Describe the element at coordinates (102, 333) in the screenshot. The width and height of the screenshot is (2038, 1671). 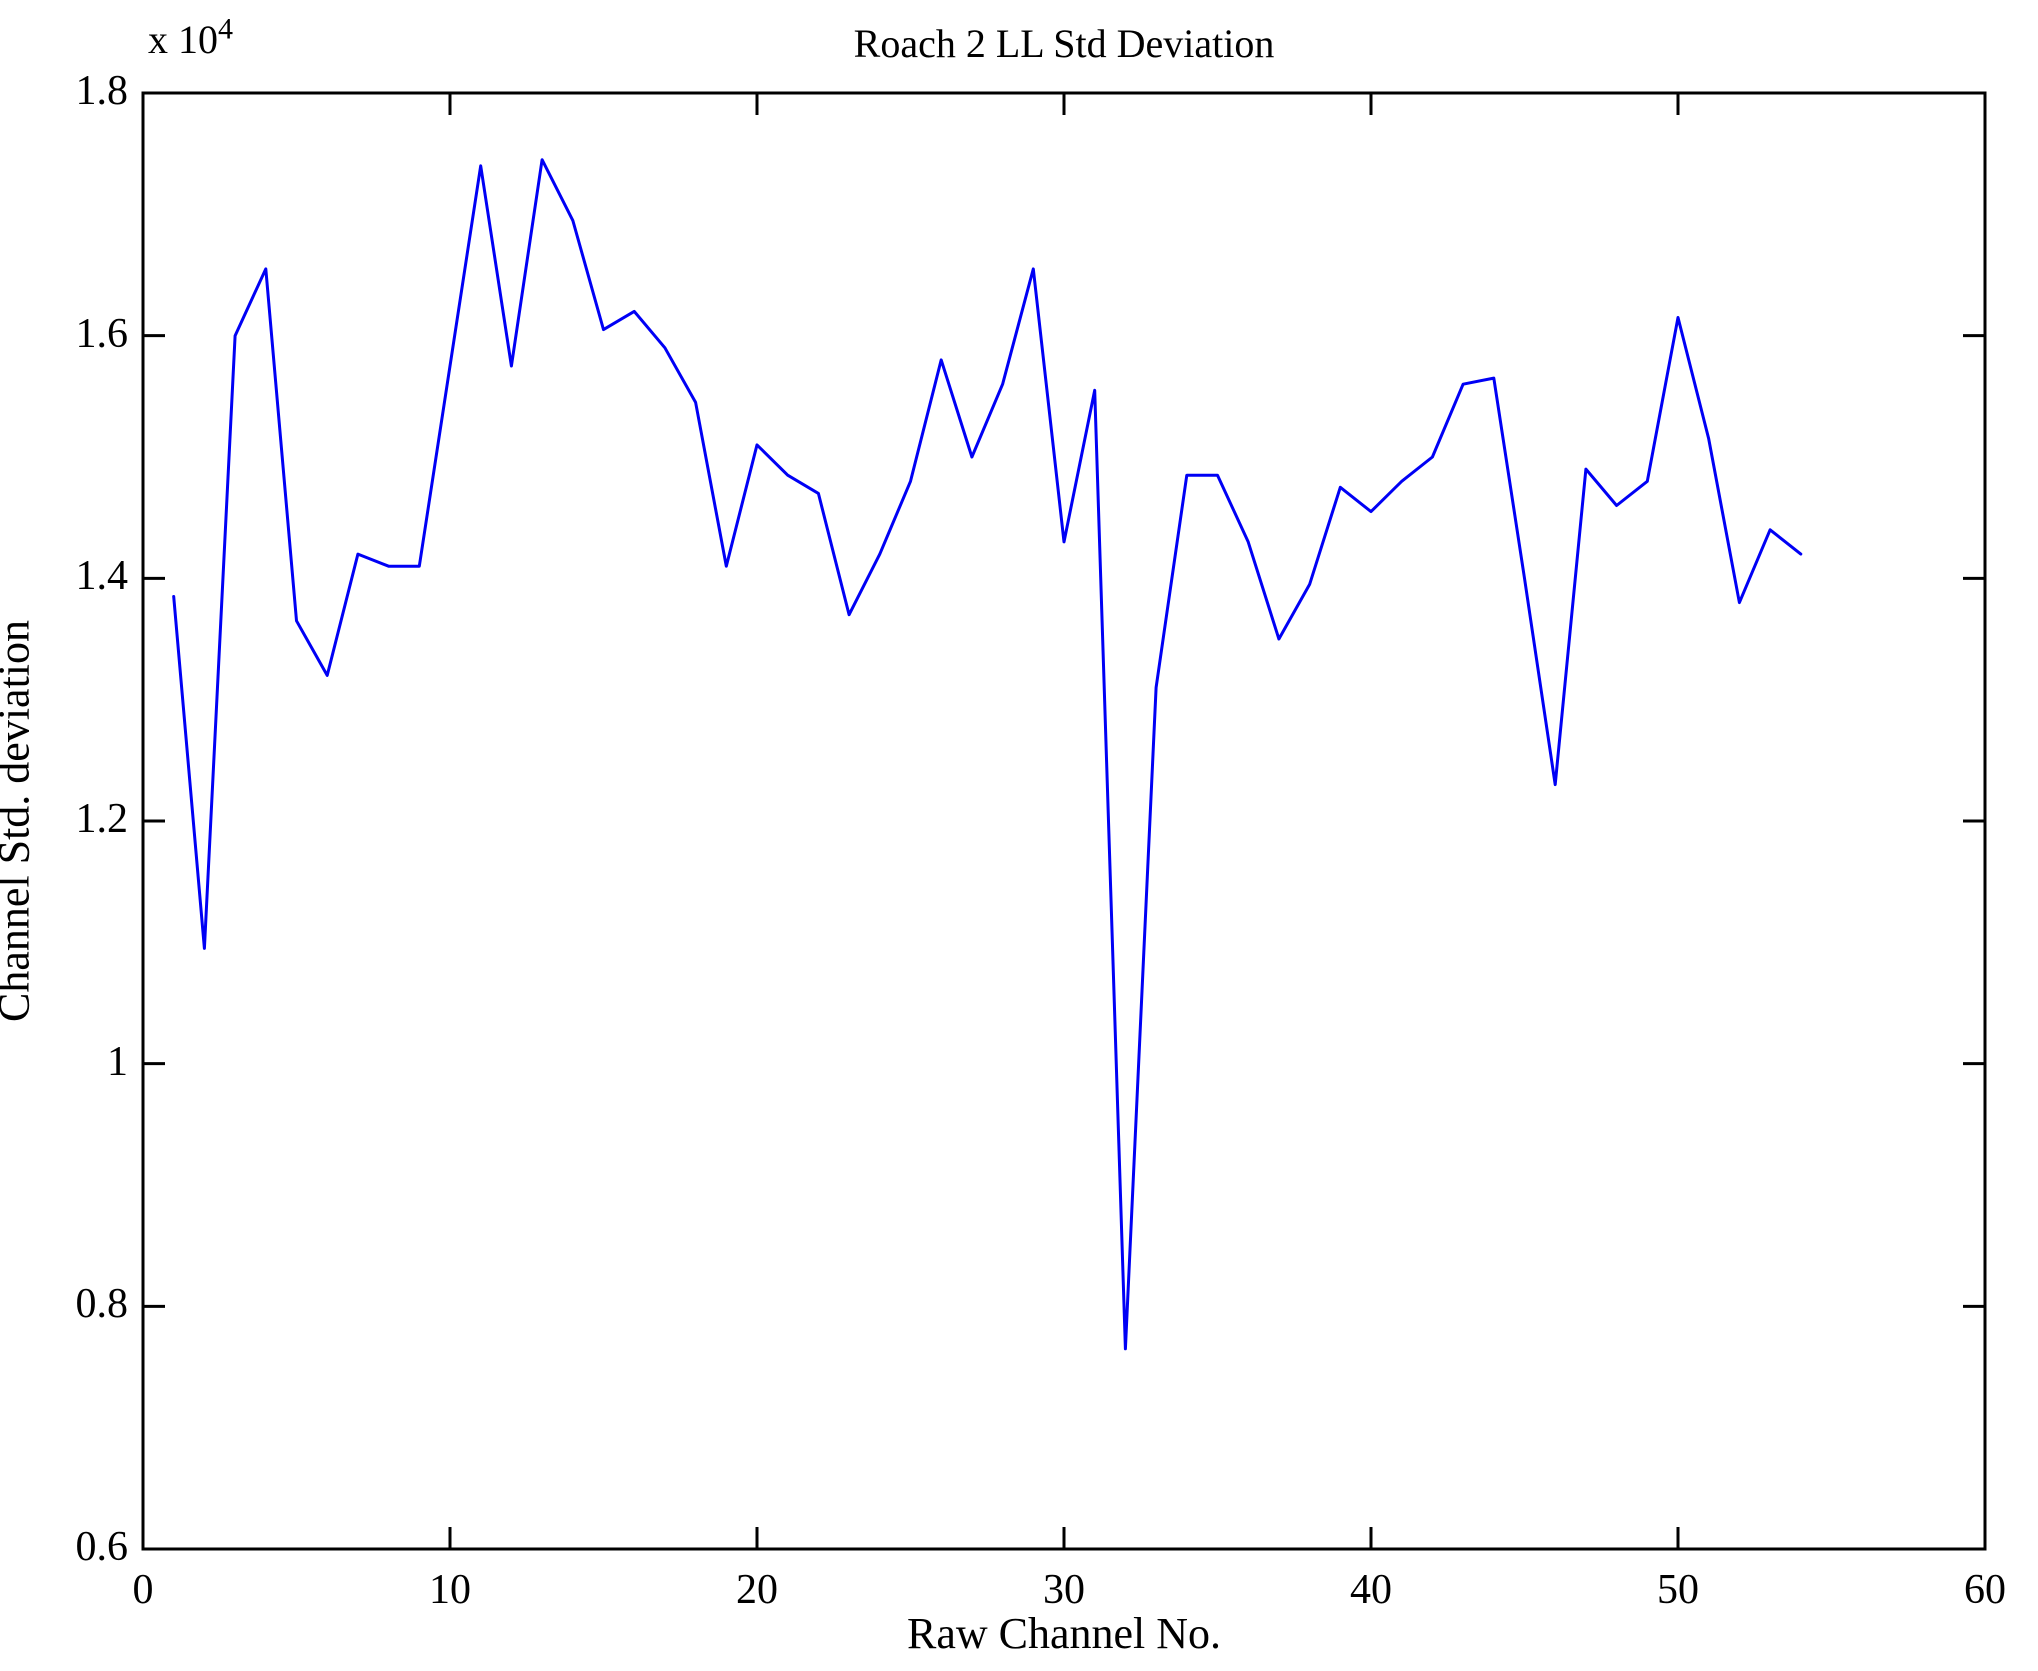
I see `y-tick-label: 1.6` at that location.